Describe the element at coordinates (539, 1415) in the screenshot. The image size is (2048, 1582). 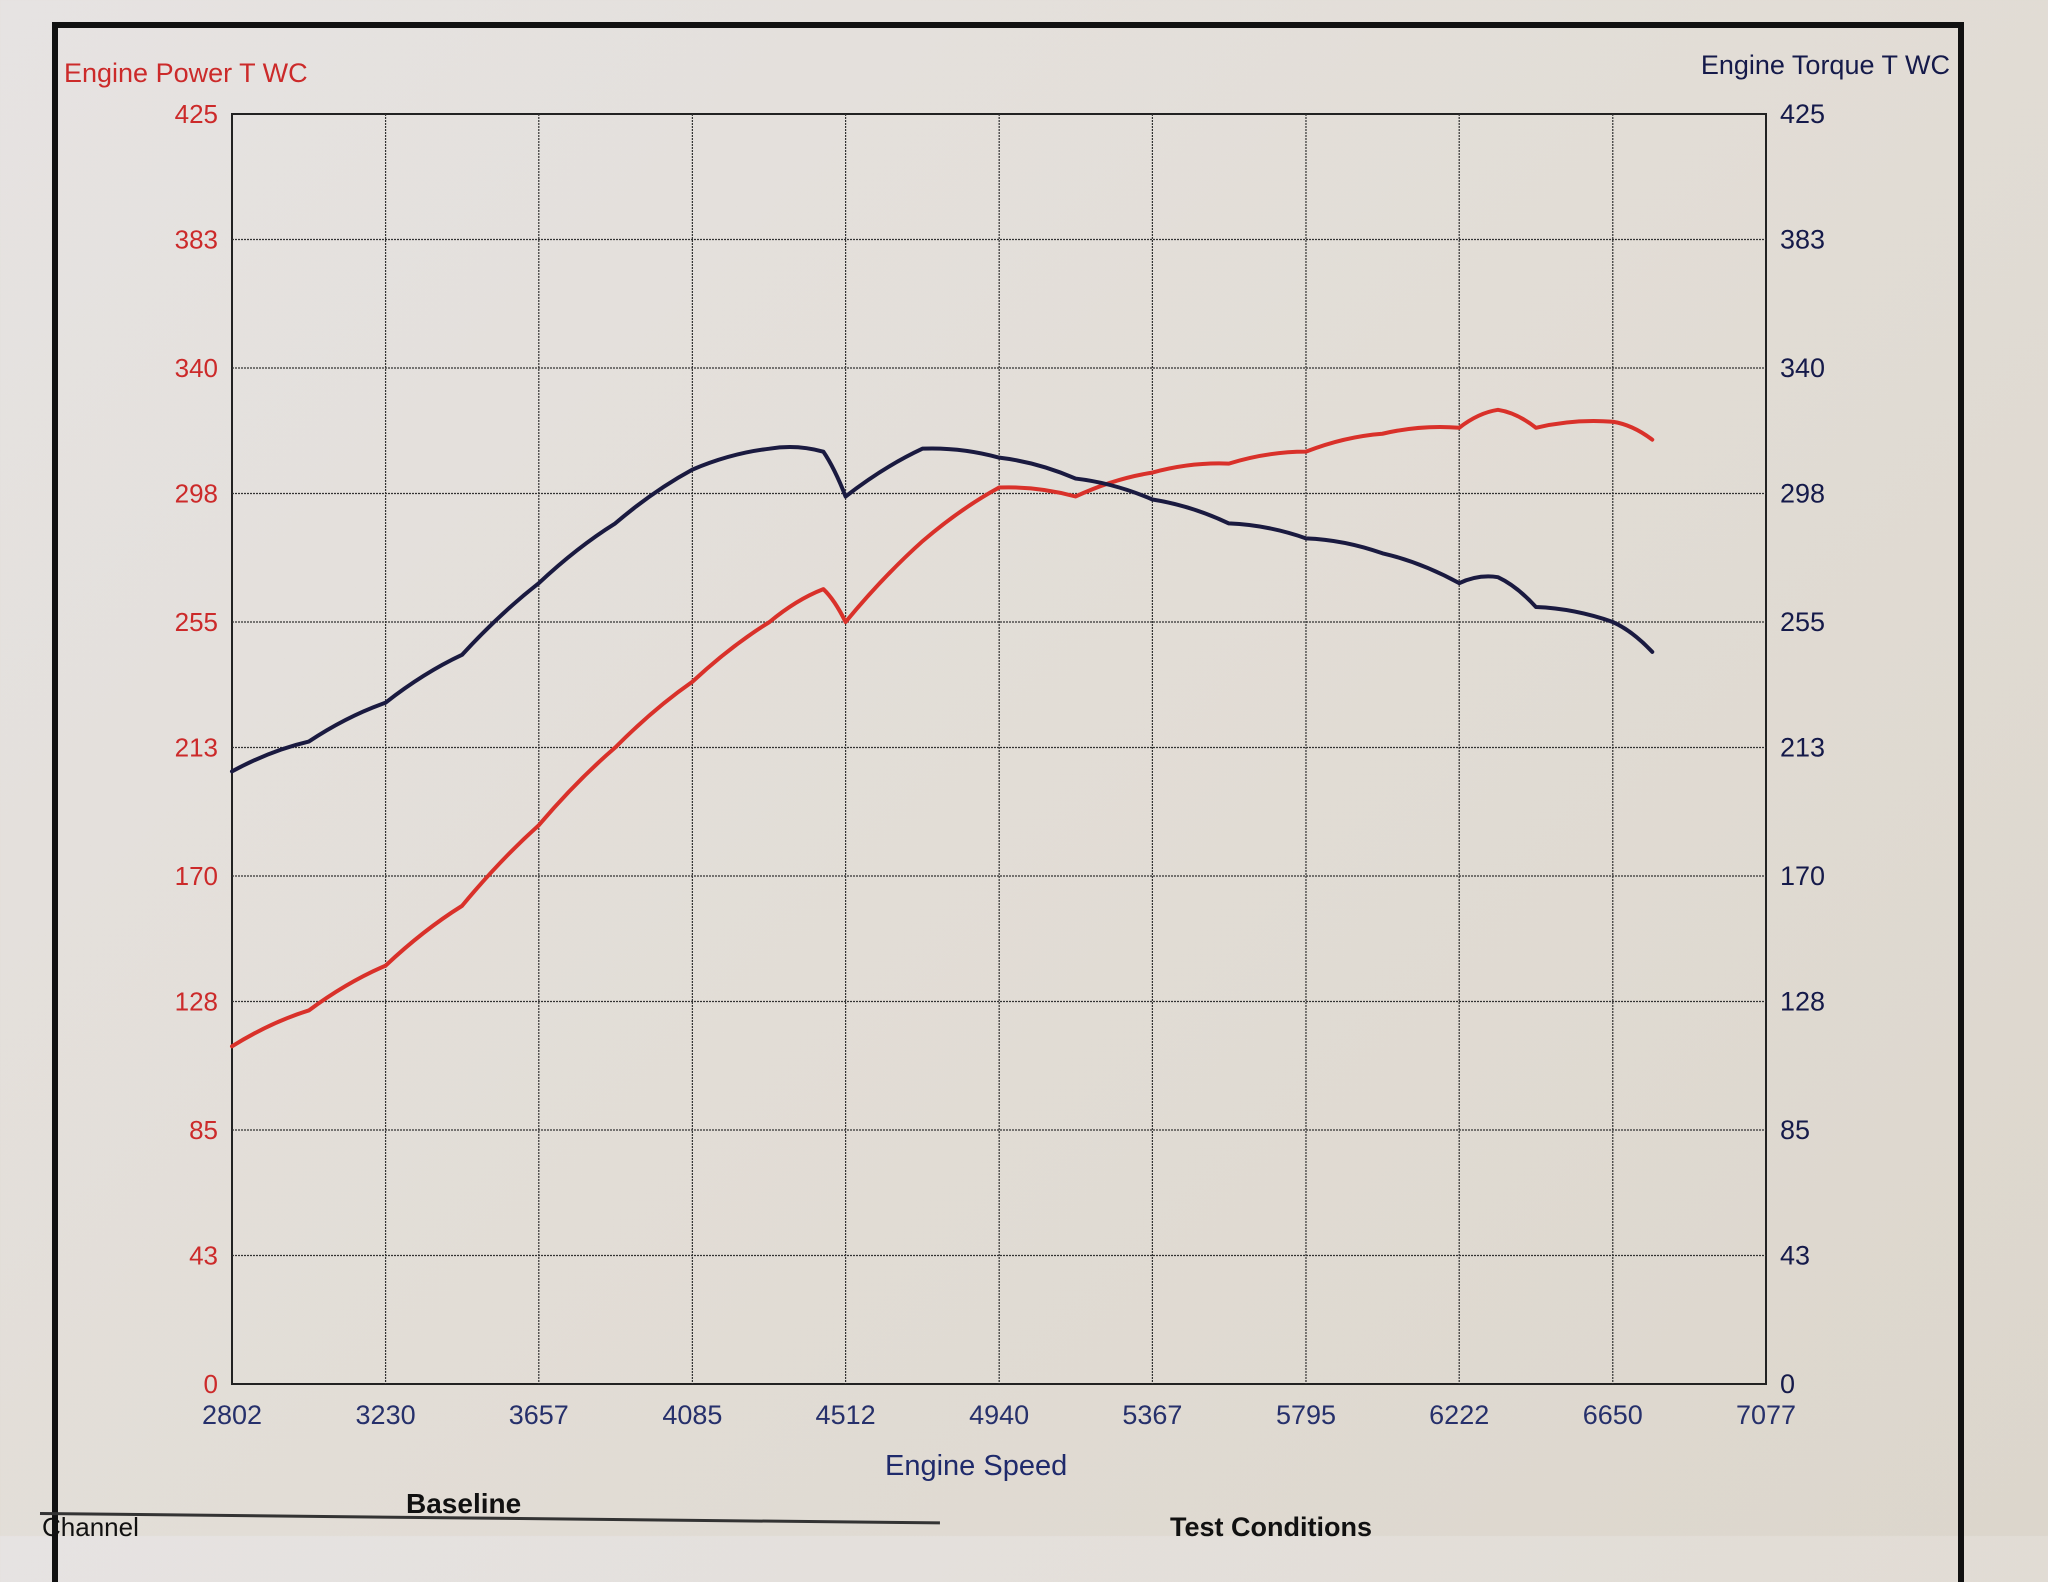
I see `svg-text: 3657` at that location.